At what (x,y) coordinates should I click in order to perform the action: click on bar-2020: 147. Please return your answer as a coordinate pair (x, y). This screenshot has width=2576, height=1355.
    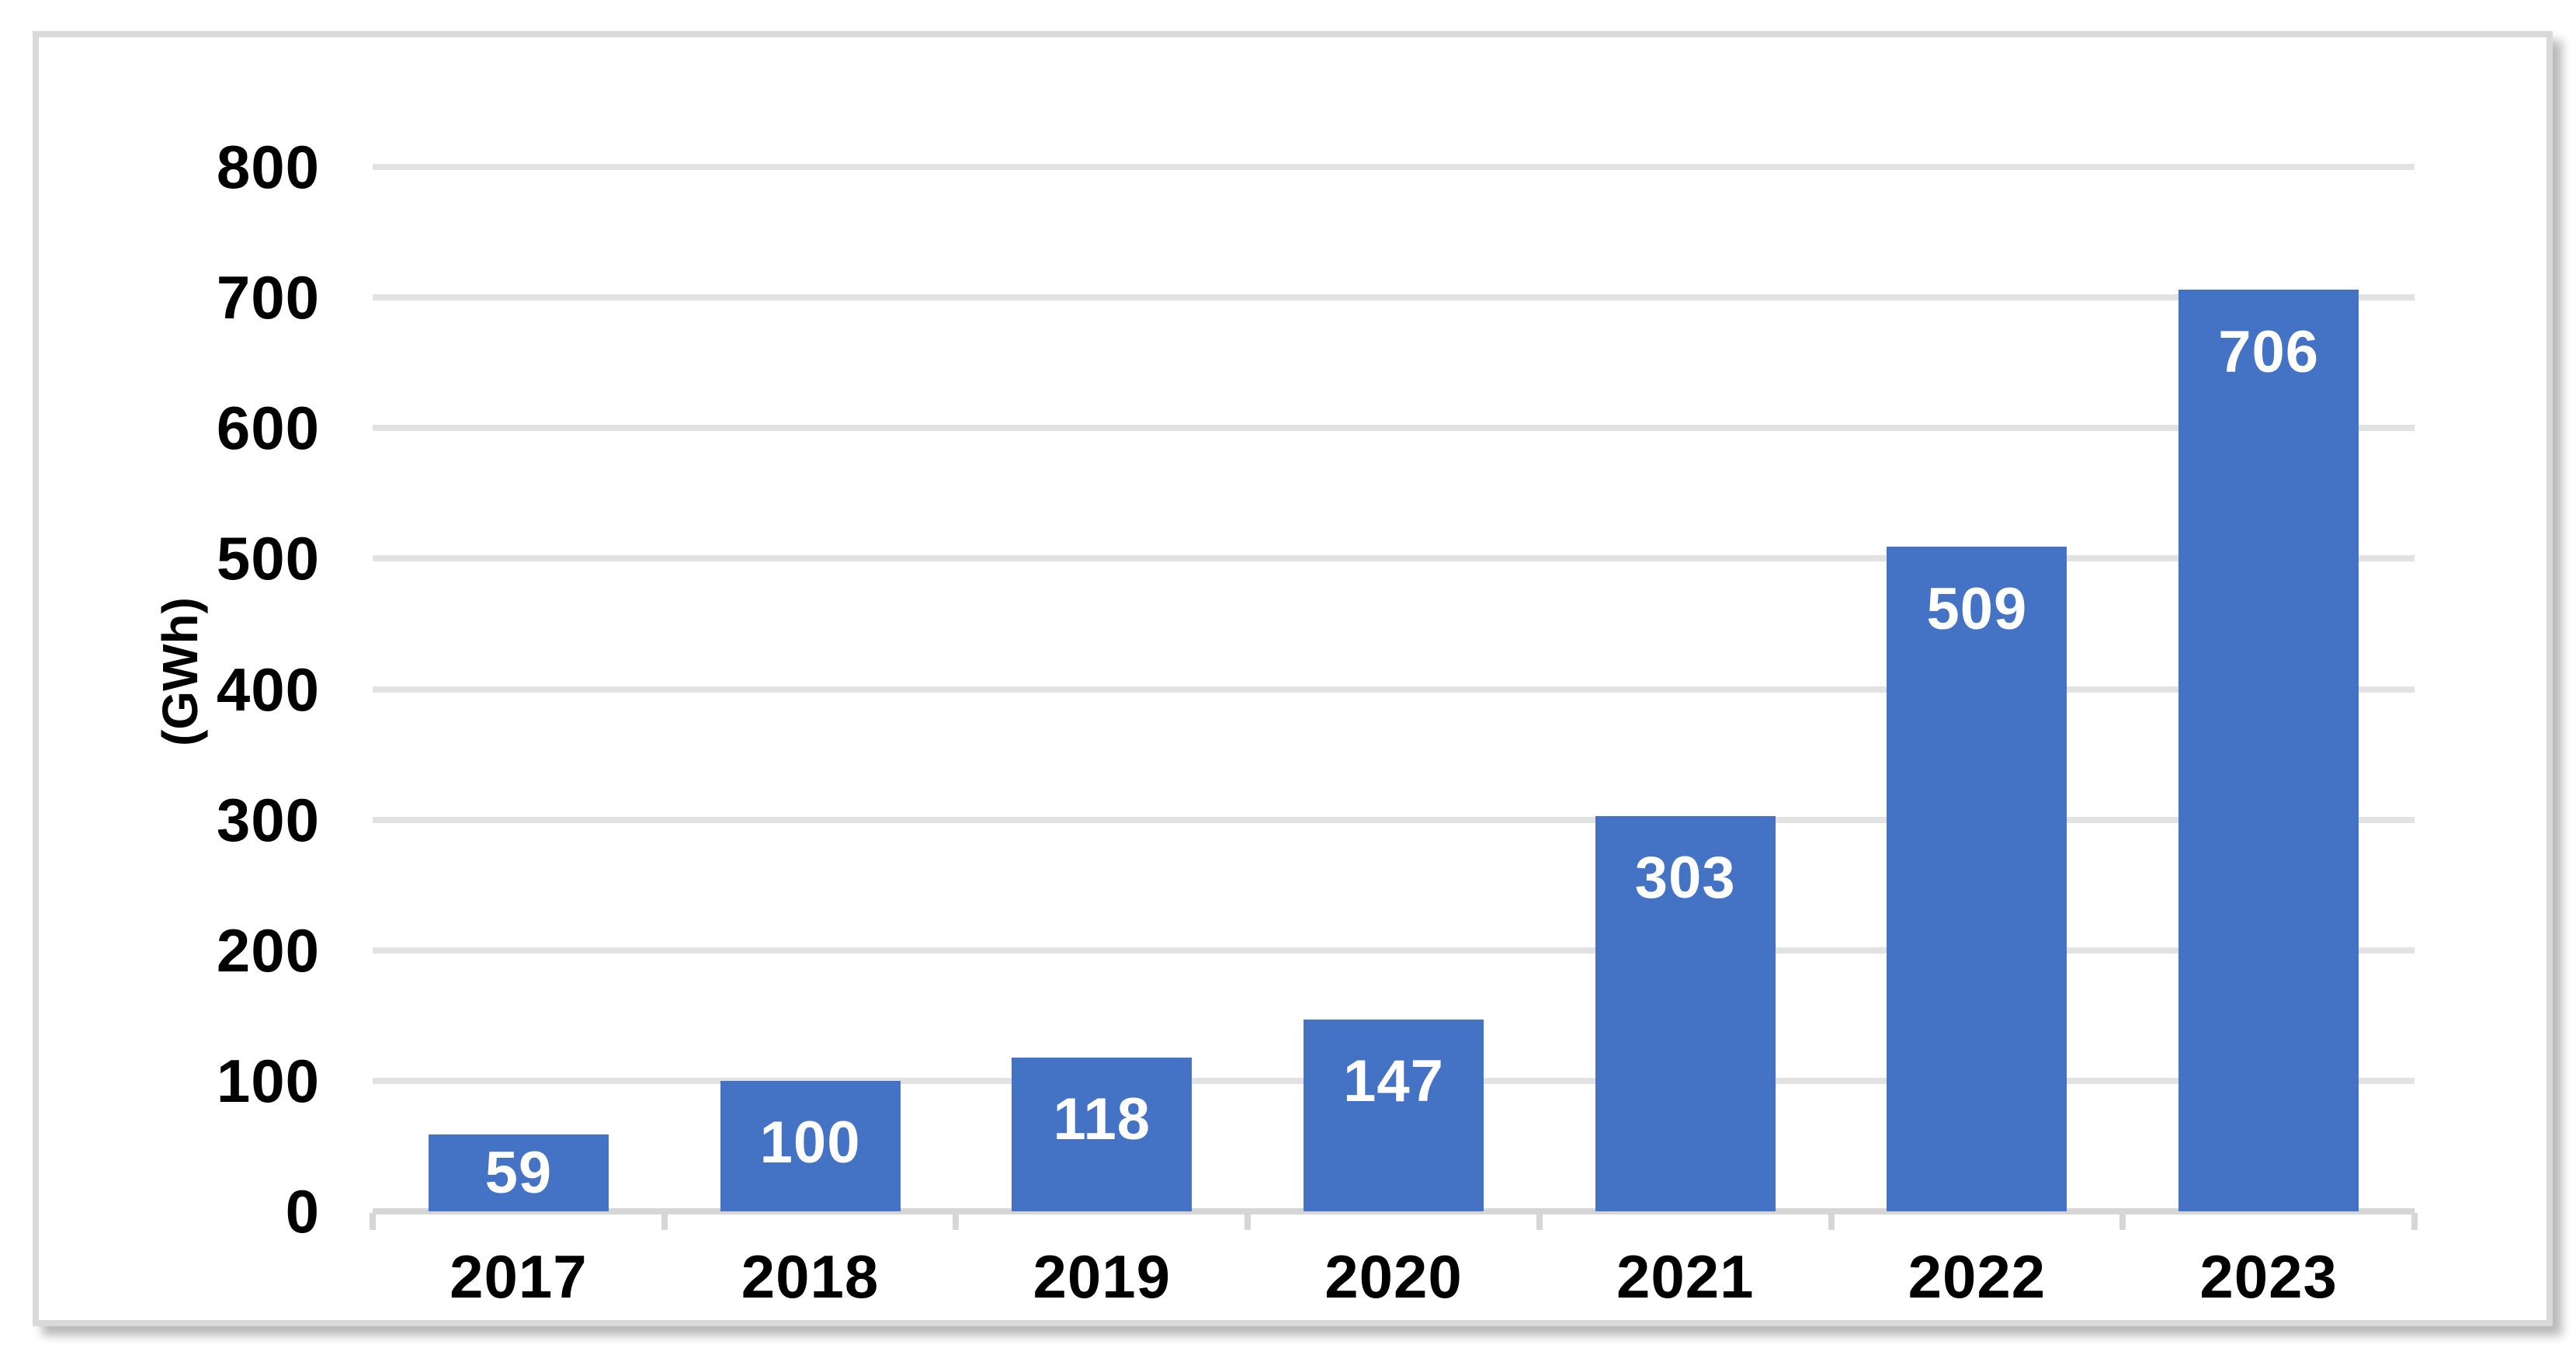
    Looking at the image, I should click on (1394, 1115).